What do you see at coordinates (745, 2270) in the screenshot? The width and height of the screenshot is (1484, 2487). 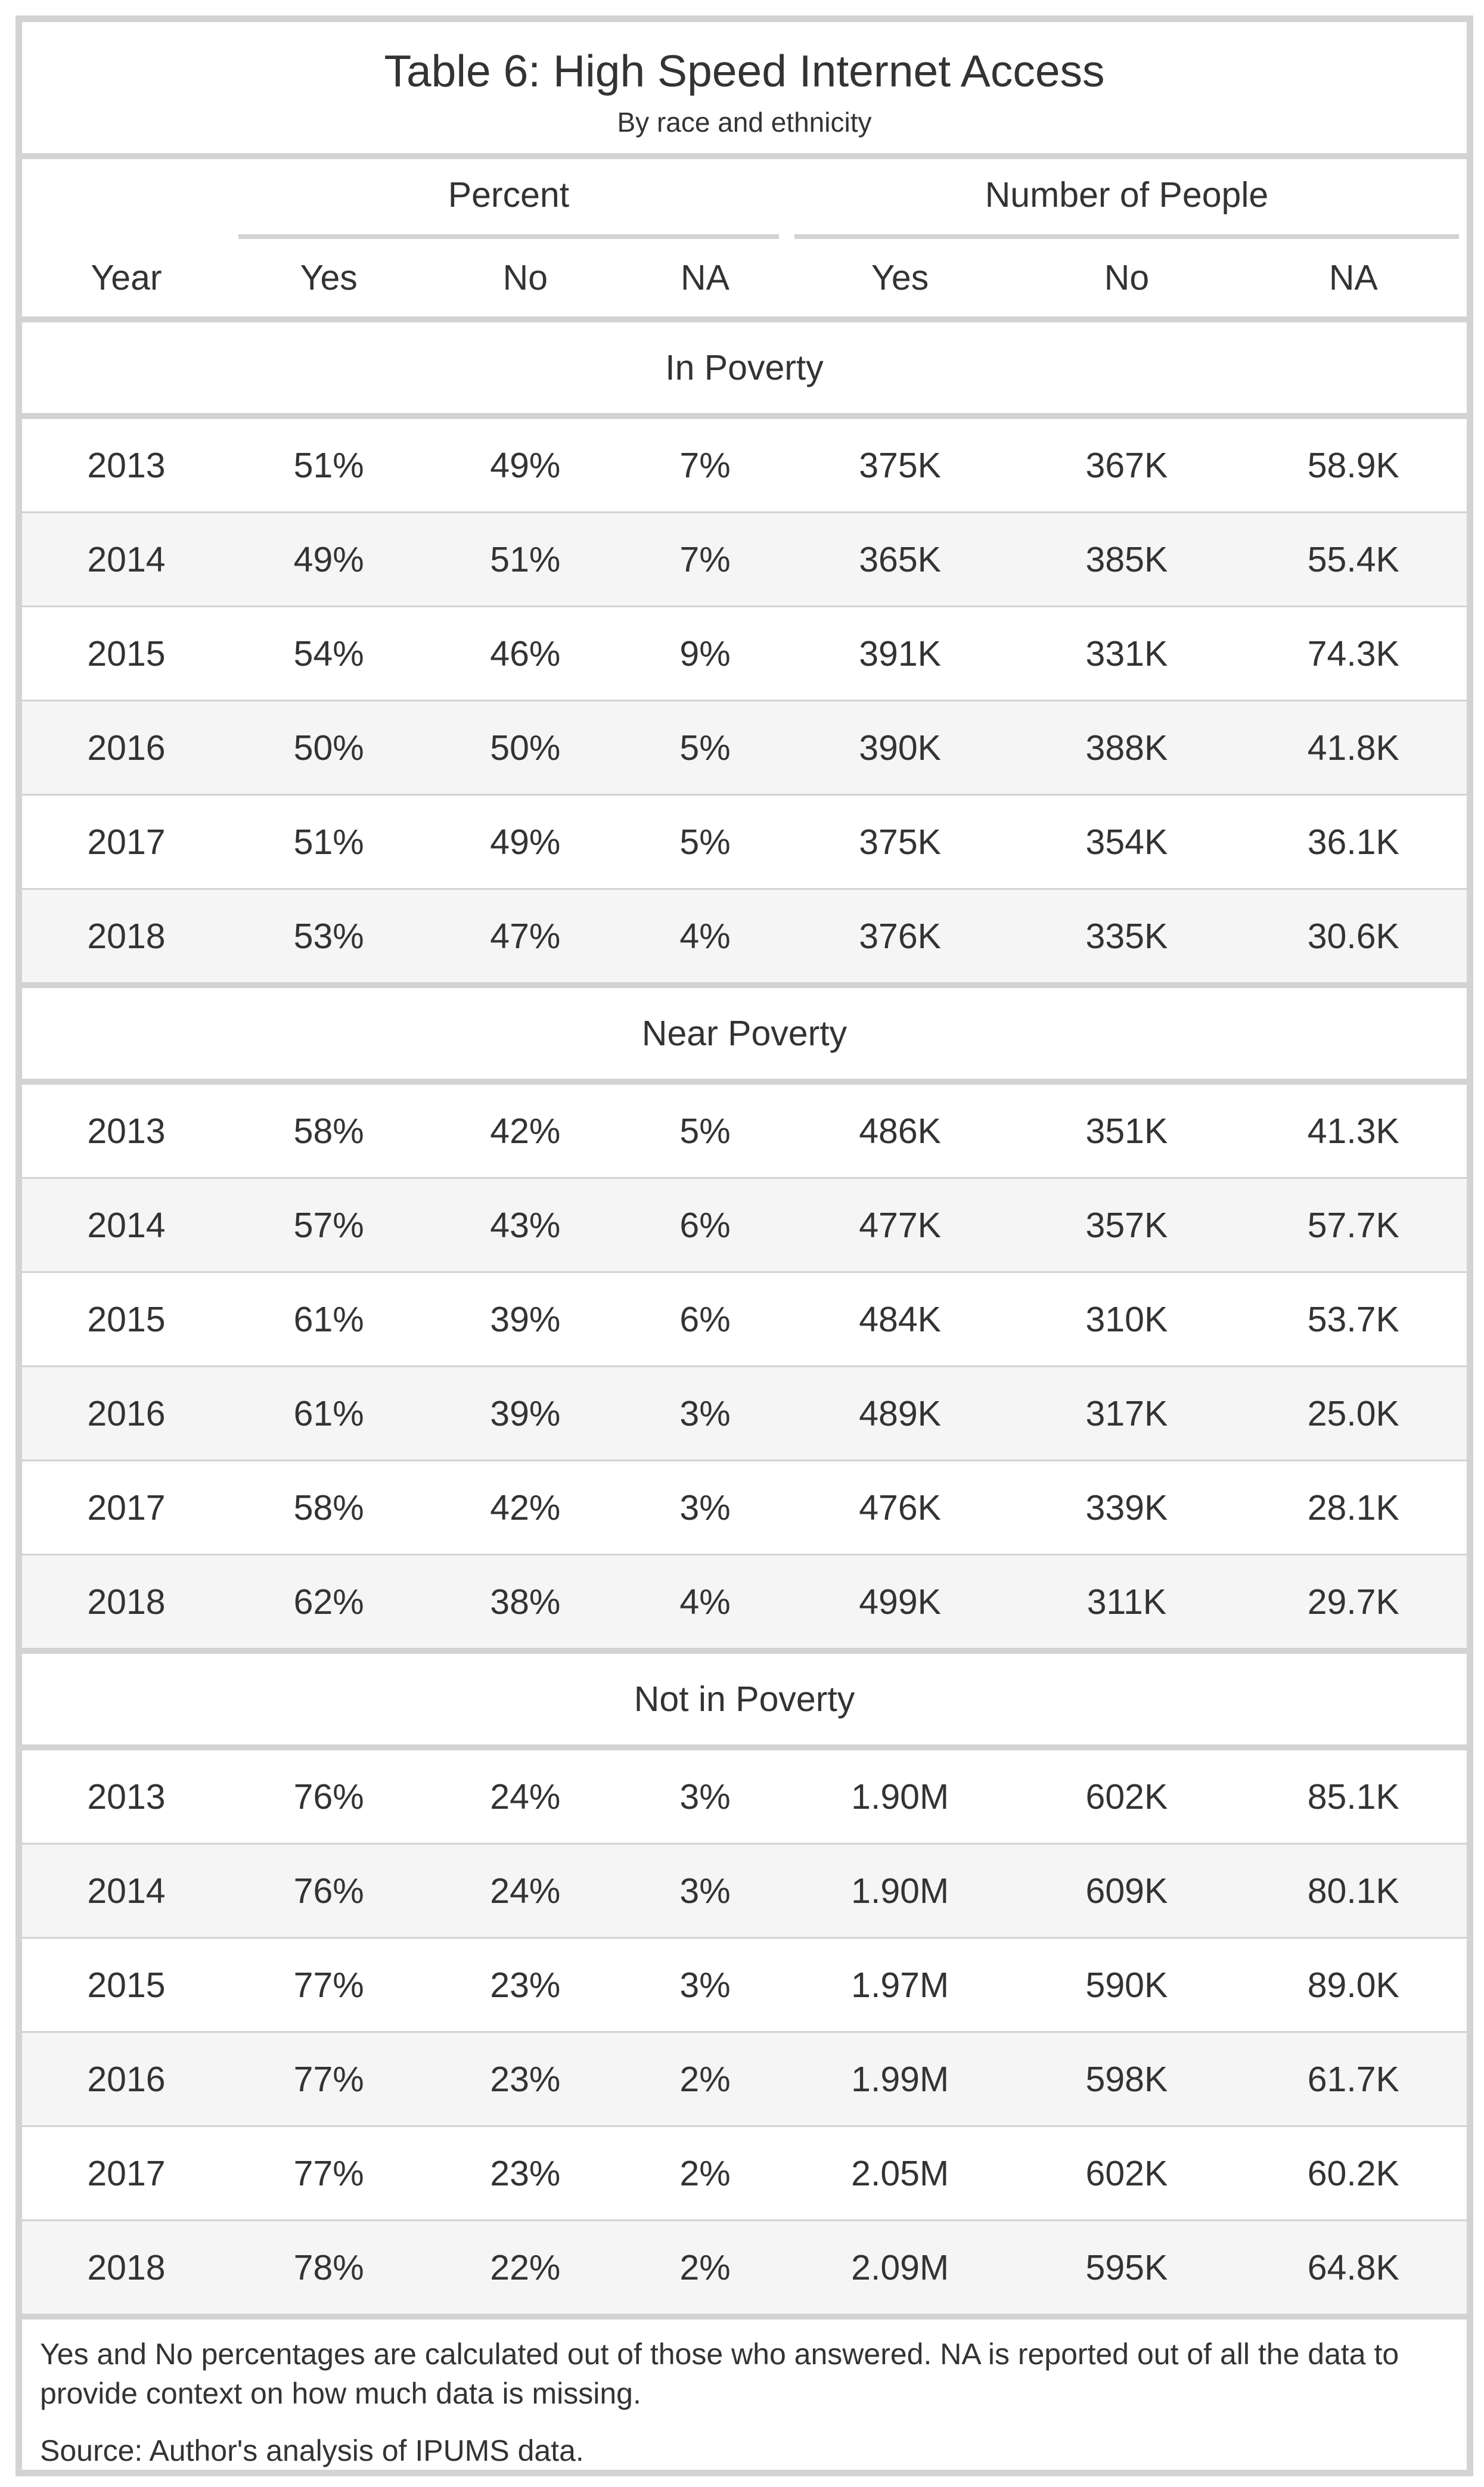 I see `table-row: 2018 78% 22% 2% 2.09M 595K 64.8K` at bounding box center [745, 2270].